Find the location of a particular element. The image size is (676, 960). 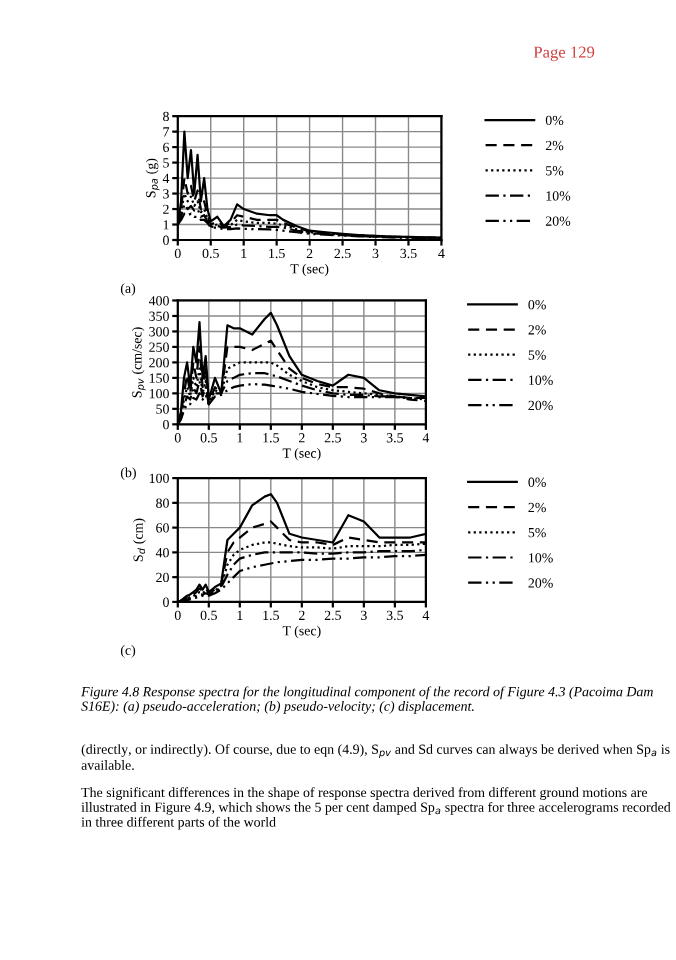

text: Page 129 is located at coordinates (564, 54).